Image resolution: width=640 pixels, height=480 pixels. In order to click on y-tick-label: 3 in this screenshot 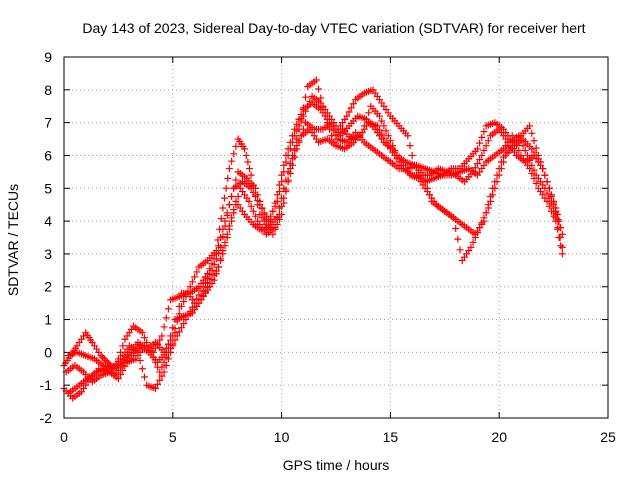, I will do `click(48, 254)`.